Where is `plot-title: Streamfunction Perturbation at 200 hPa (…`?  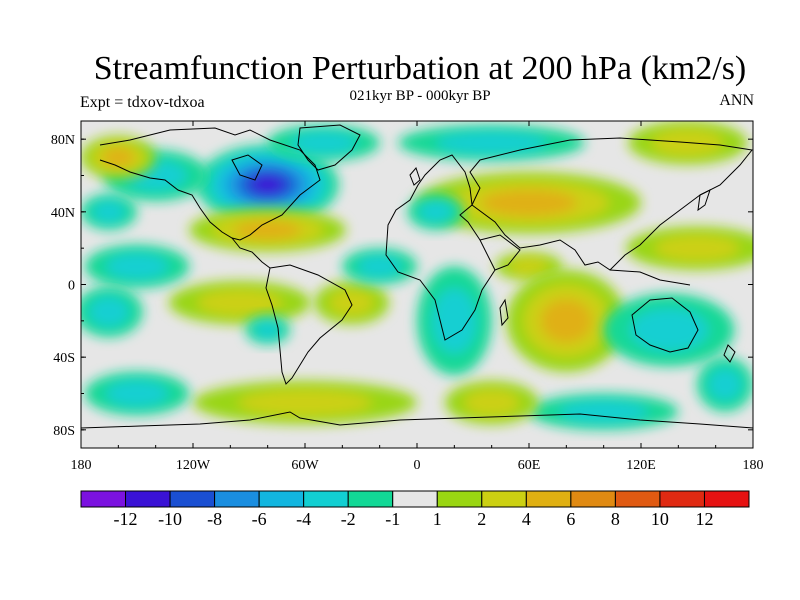 plot-title: Streamfunction Perturbation at 200 hPa (… is located at coordinates (420, 68).